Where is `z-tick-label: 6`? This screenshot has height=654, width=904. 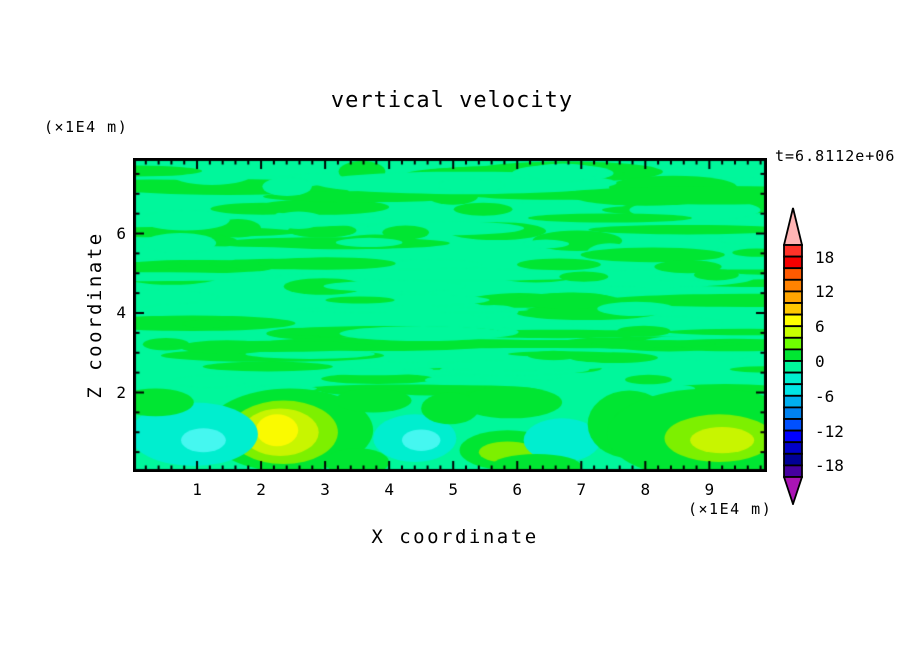 z-tick-label: 6 is located at coordinates (121, 233).